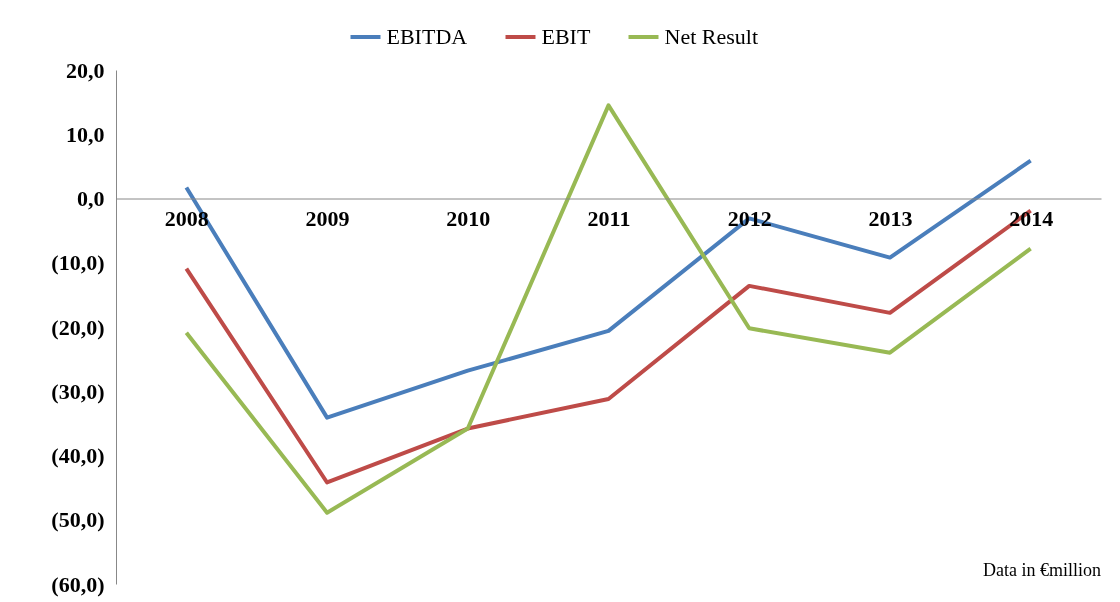  What do you see at coordinates (1042, 570) in the screenshot?
I see `annotation: Data in €million` at bounding box center [1042, 570].